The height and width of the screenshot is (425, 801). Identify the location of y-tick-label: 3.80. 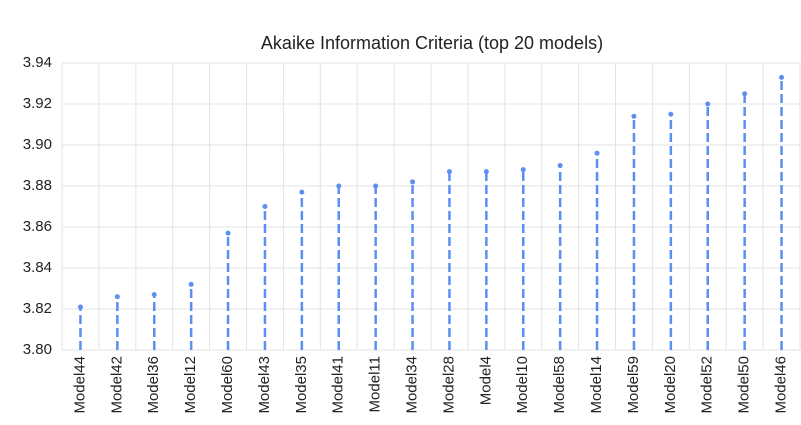
(37, 349).